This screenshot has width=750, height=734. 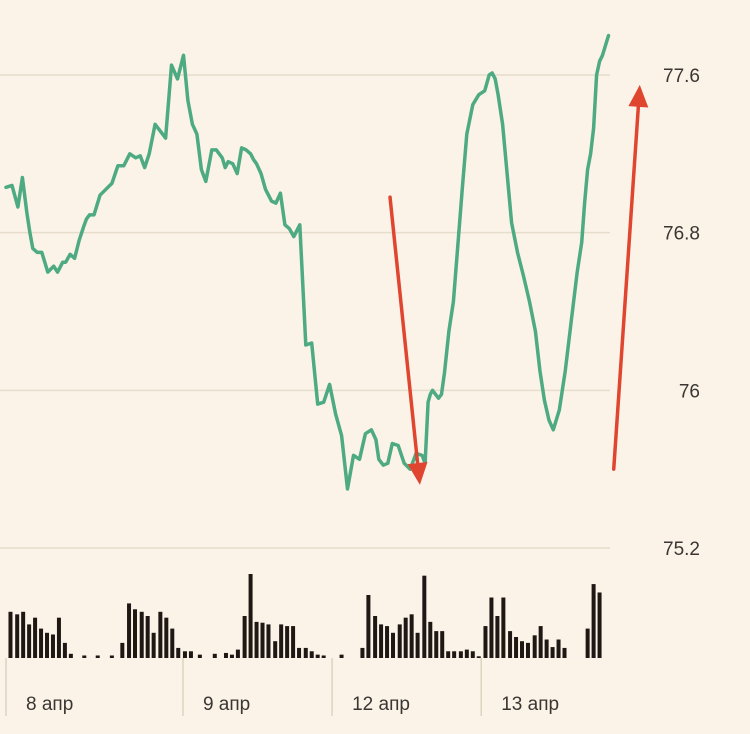 What do you see at coordinates (417, 473) in the screenshot?
I see `arrow-down-head` at bounding box center [417, 473].